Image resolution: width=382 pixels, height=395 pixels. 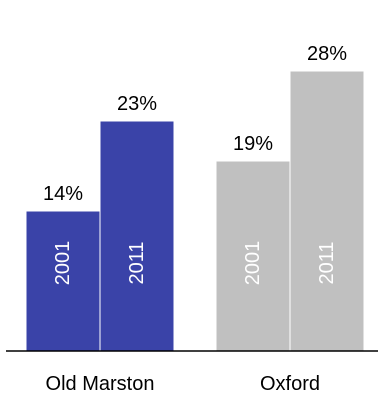 I want to click on bar-oxford-2001, so click(x=253, y=256).